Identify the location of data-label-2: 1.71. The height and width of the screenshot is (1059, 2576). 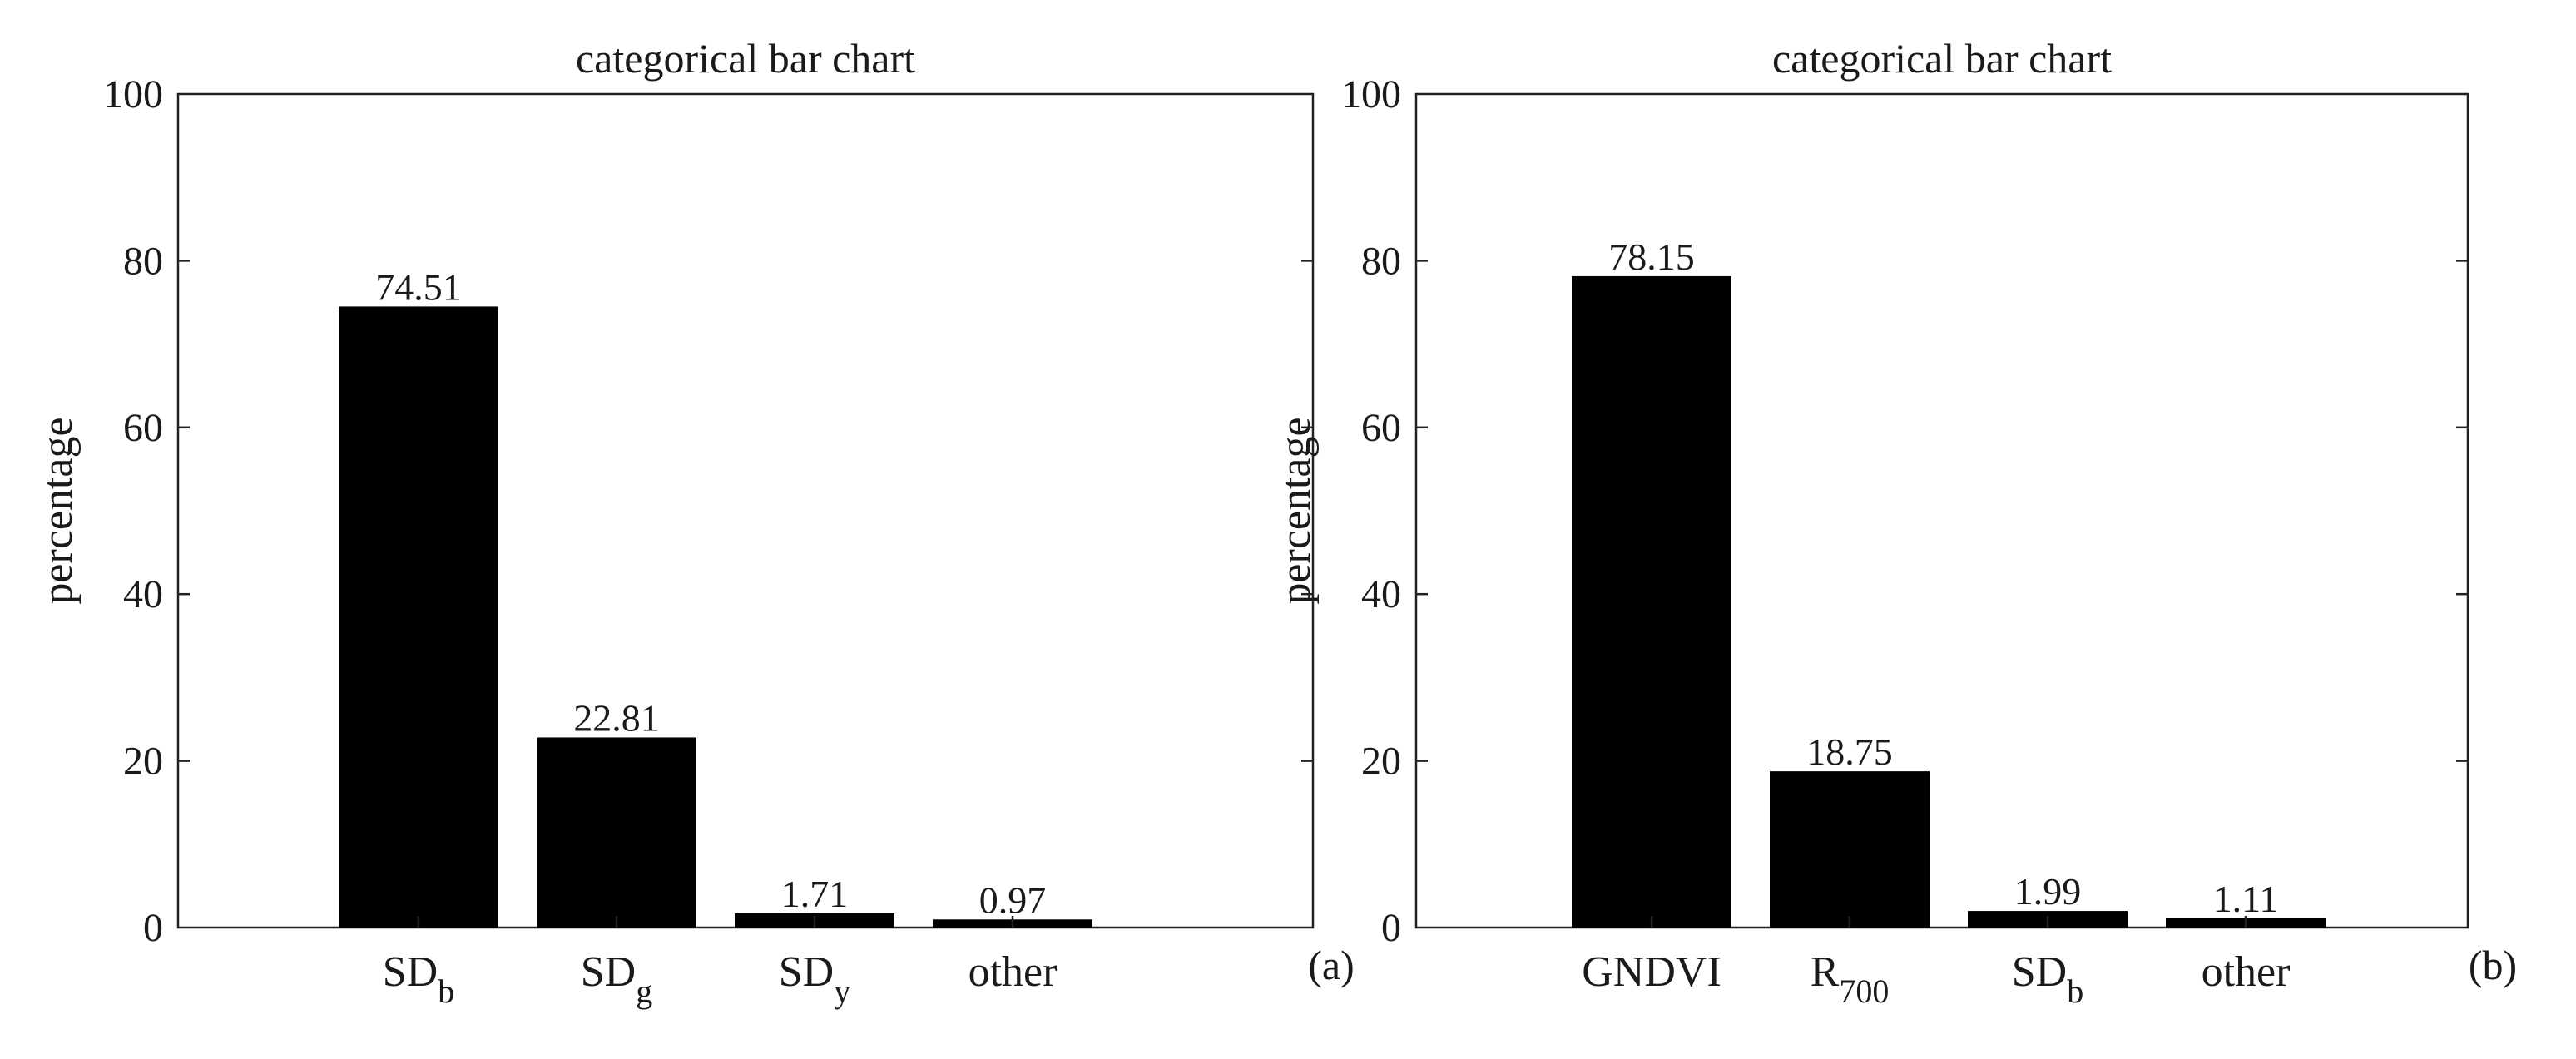
(815, 894).